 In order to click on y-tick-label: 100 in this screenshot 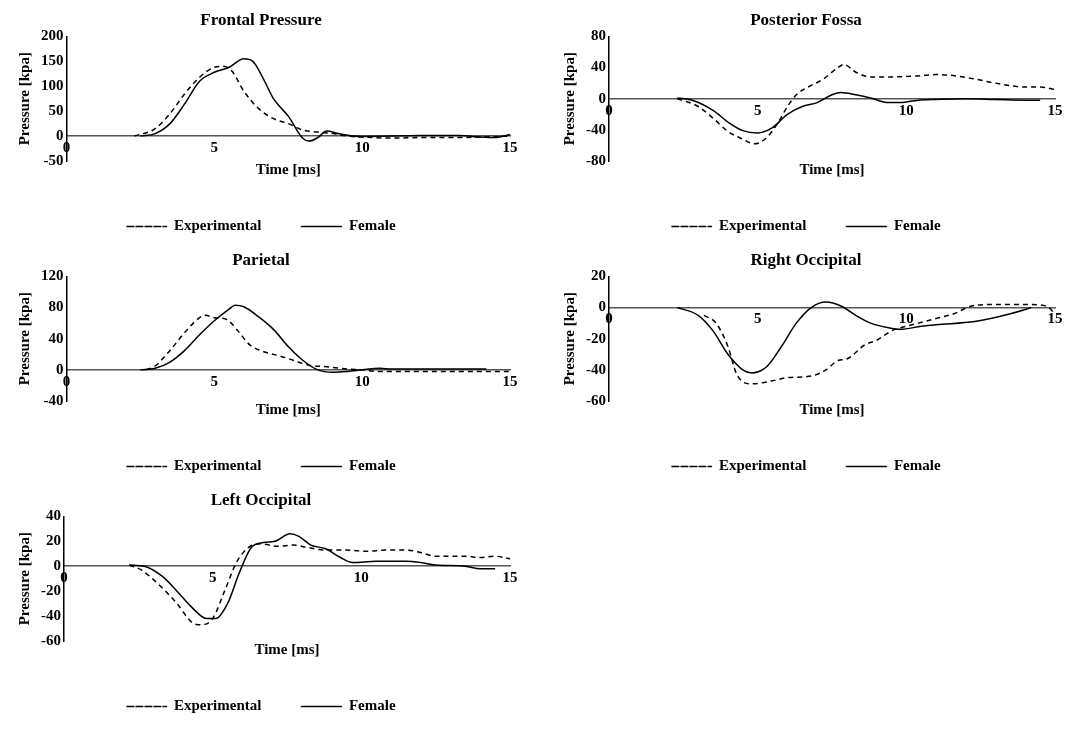, I will do `click(52, 85)`.